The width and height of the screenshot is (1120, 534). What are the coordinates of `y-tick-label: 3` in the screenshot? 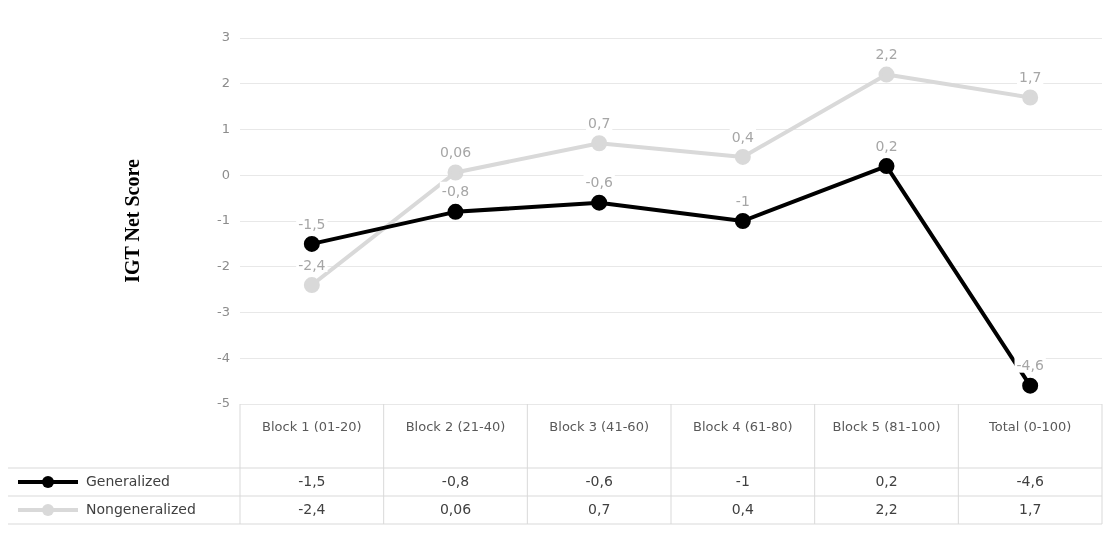 It's located at (225, 37).